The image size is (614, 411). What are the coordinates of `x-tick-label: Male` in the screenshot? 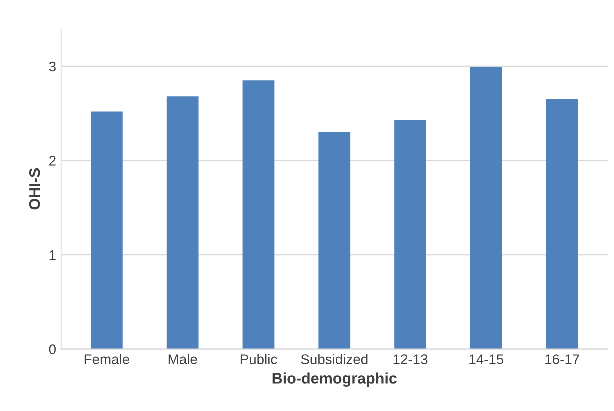 It's located at (183, 359).